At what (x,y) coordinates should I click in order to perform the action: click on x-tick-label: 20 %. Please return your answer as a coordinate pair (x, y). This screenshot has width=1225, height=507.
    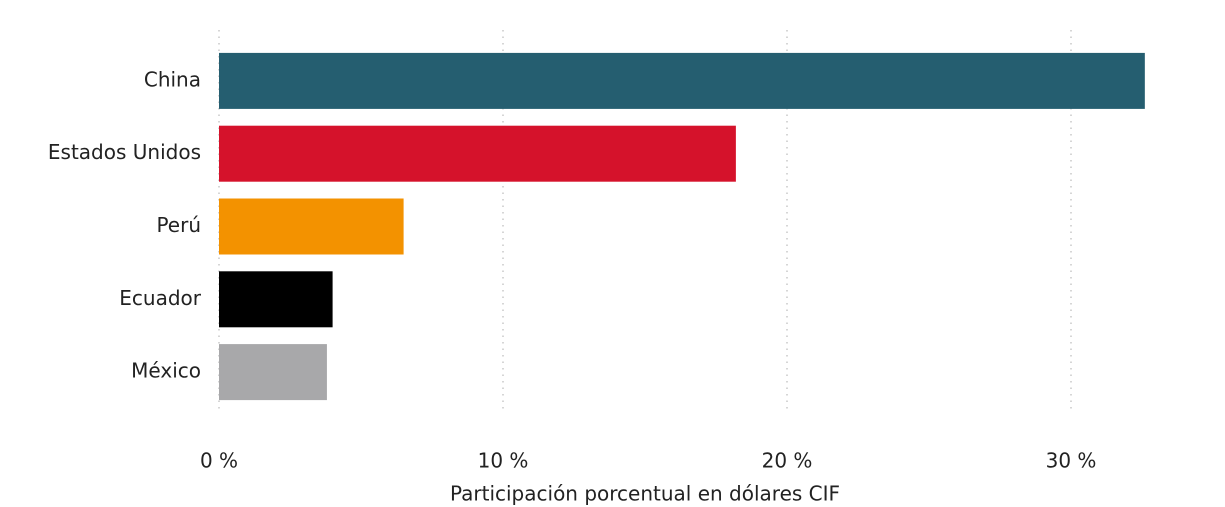
    Looking at the image, I should click on (787, 461).